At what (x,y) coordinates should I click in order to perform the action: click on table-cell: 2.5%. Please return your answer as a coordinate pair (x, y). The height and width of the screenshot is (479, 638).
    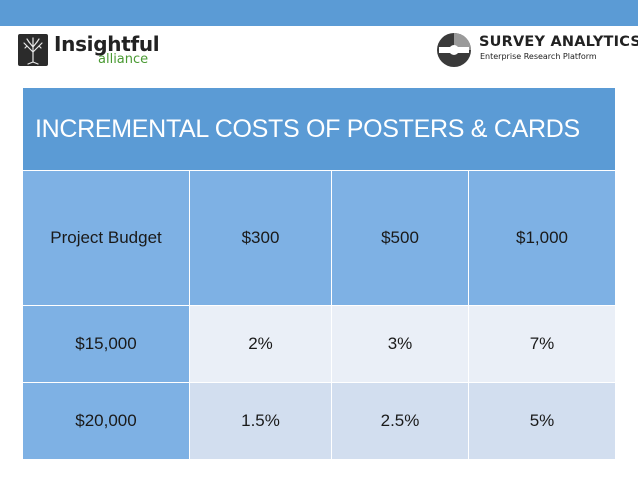
    Looking at the image, I should click on (400, 421).